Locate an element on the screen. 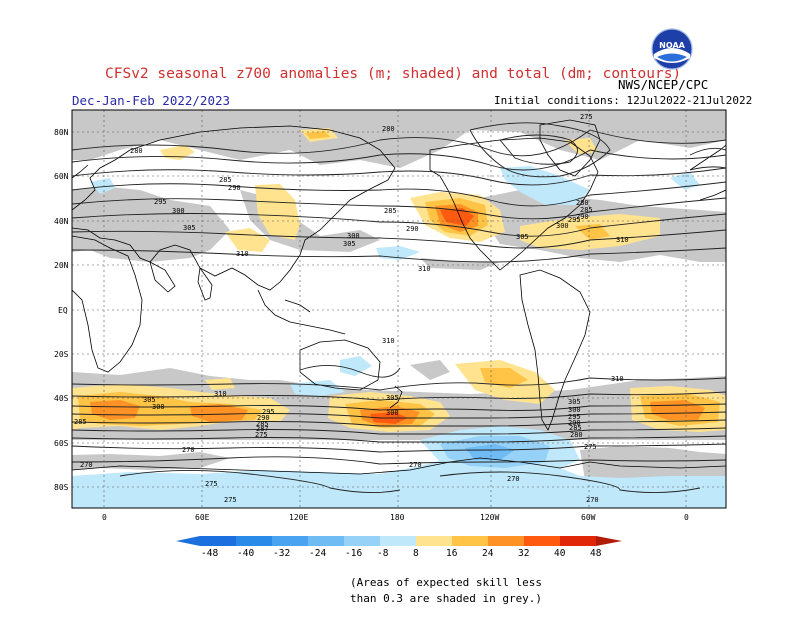  colorbar-label: -24 is located at coordinates (318, 553).